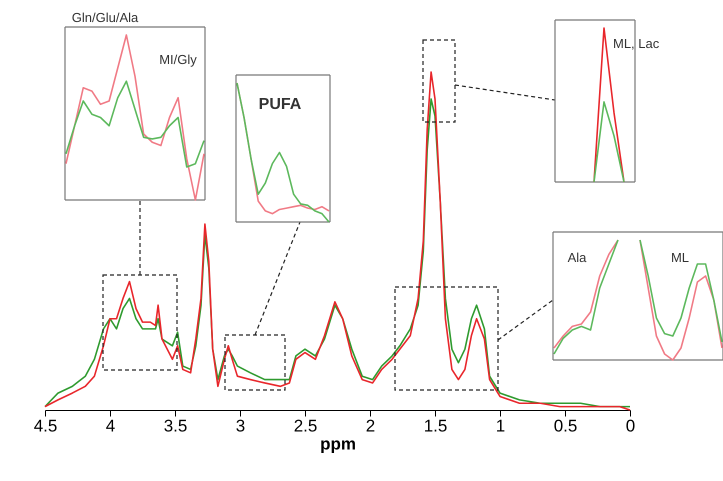 This screenshot has width=723, height=481. What do you see at coordinates (338, 444) in the screenshot?
I see `x-axis-title: ppm` at bounding box center [338, 444].